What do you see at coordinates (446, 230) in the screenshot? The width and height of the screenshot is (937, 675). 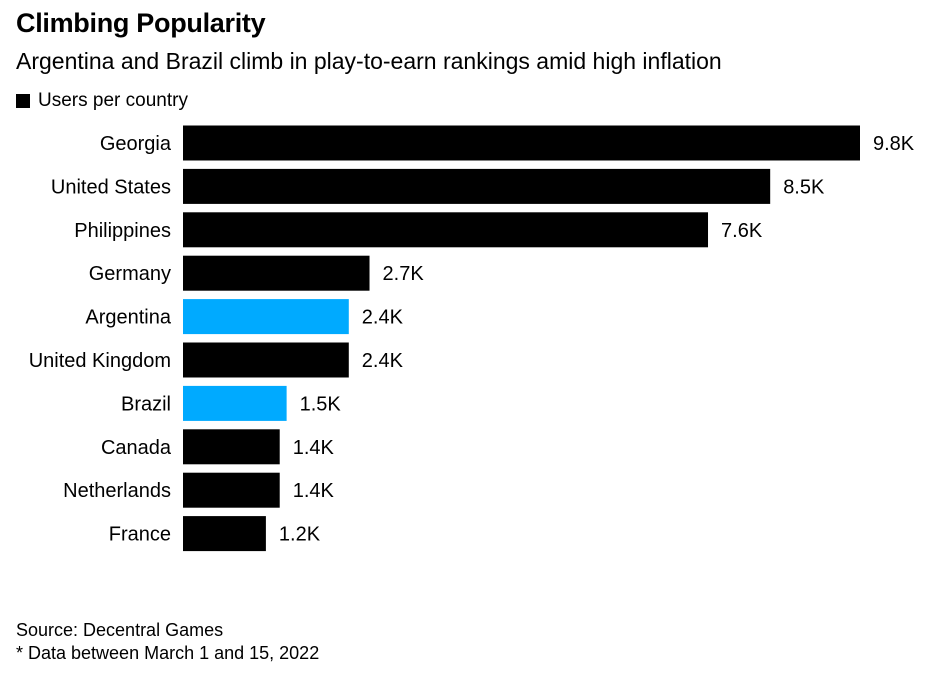 I see `bar-philippines` at bounding box center [446, 230].